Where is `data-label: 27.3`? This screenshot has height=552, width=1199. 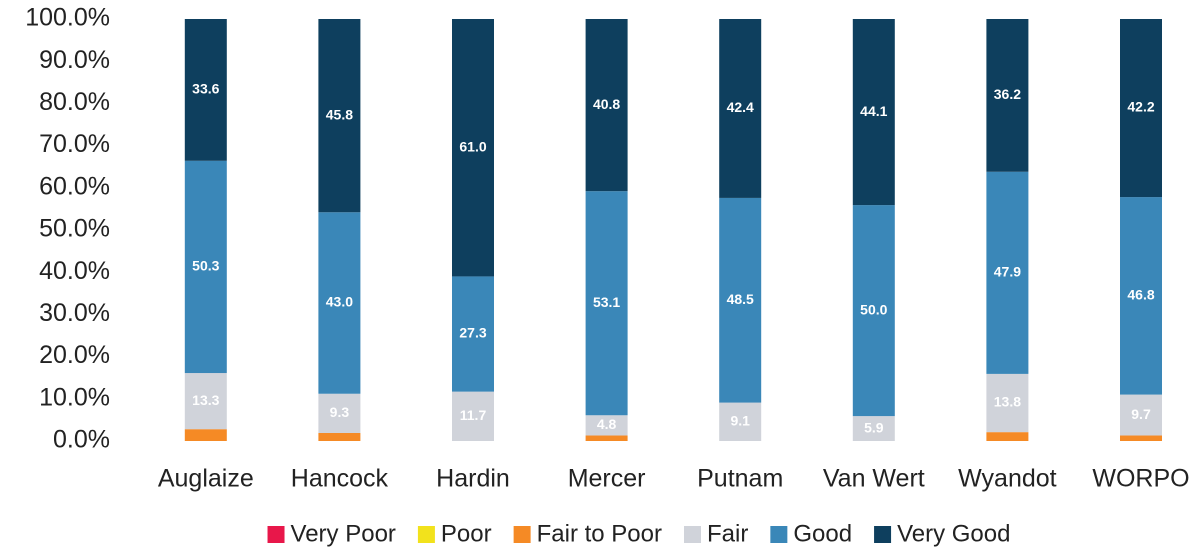 data-label: 27.3 is located at coordinates (472, 333).